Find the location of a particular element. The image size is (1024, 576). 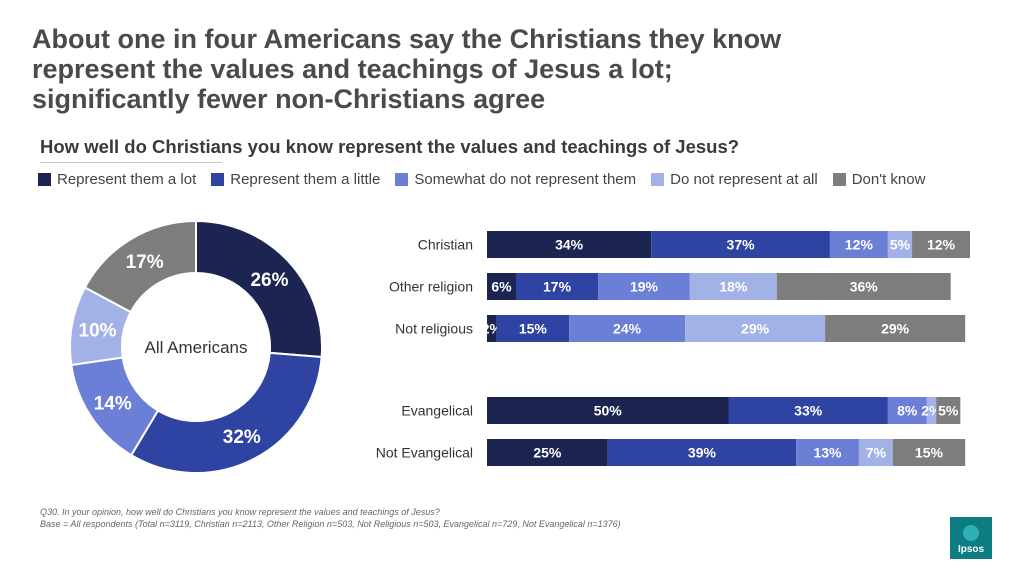

bar-segment-label: 24% is located at coordinates (627, 329).